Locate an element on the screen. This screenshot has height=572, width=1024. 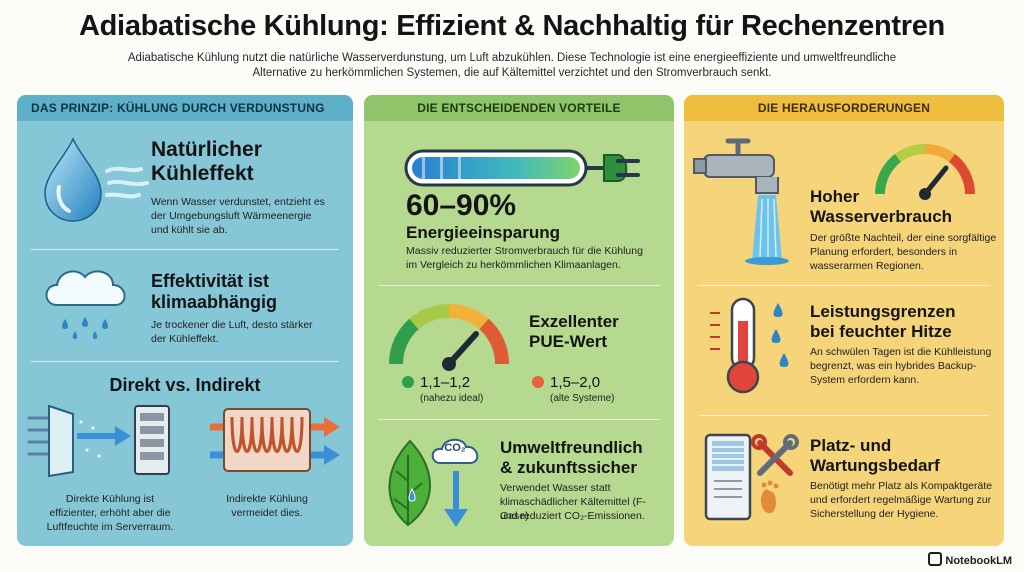
brand-logo-icon is located at coordinates (935, 559).